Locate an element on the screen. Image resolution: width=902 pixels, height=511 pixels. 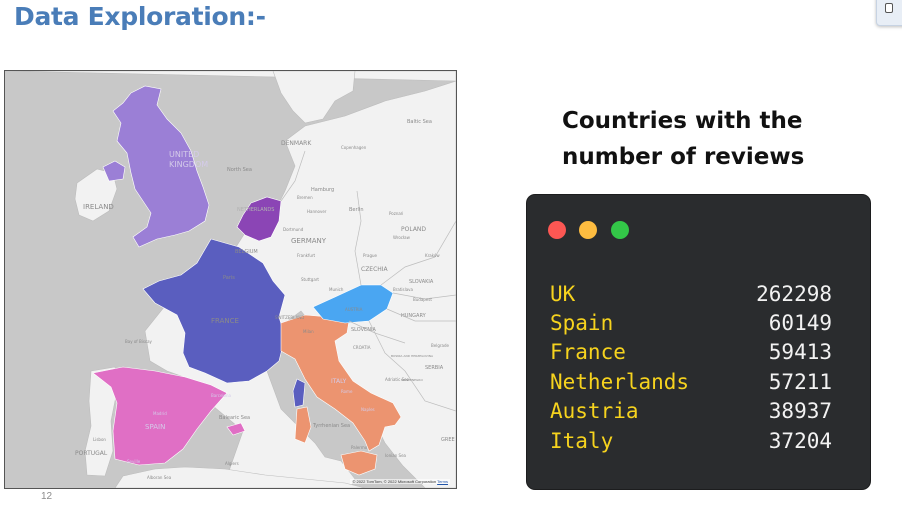
map-label-barcelona: Barcelona is located at coordinates (221, 395).